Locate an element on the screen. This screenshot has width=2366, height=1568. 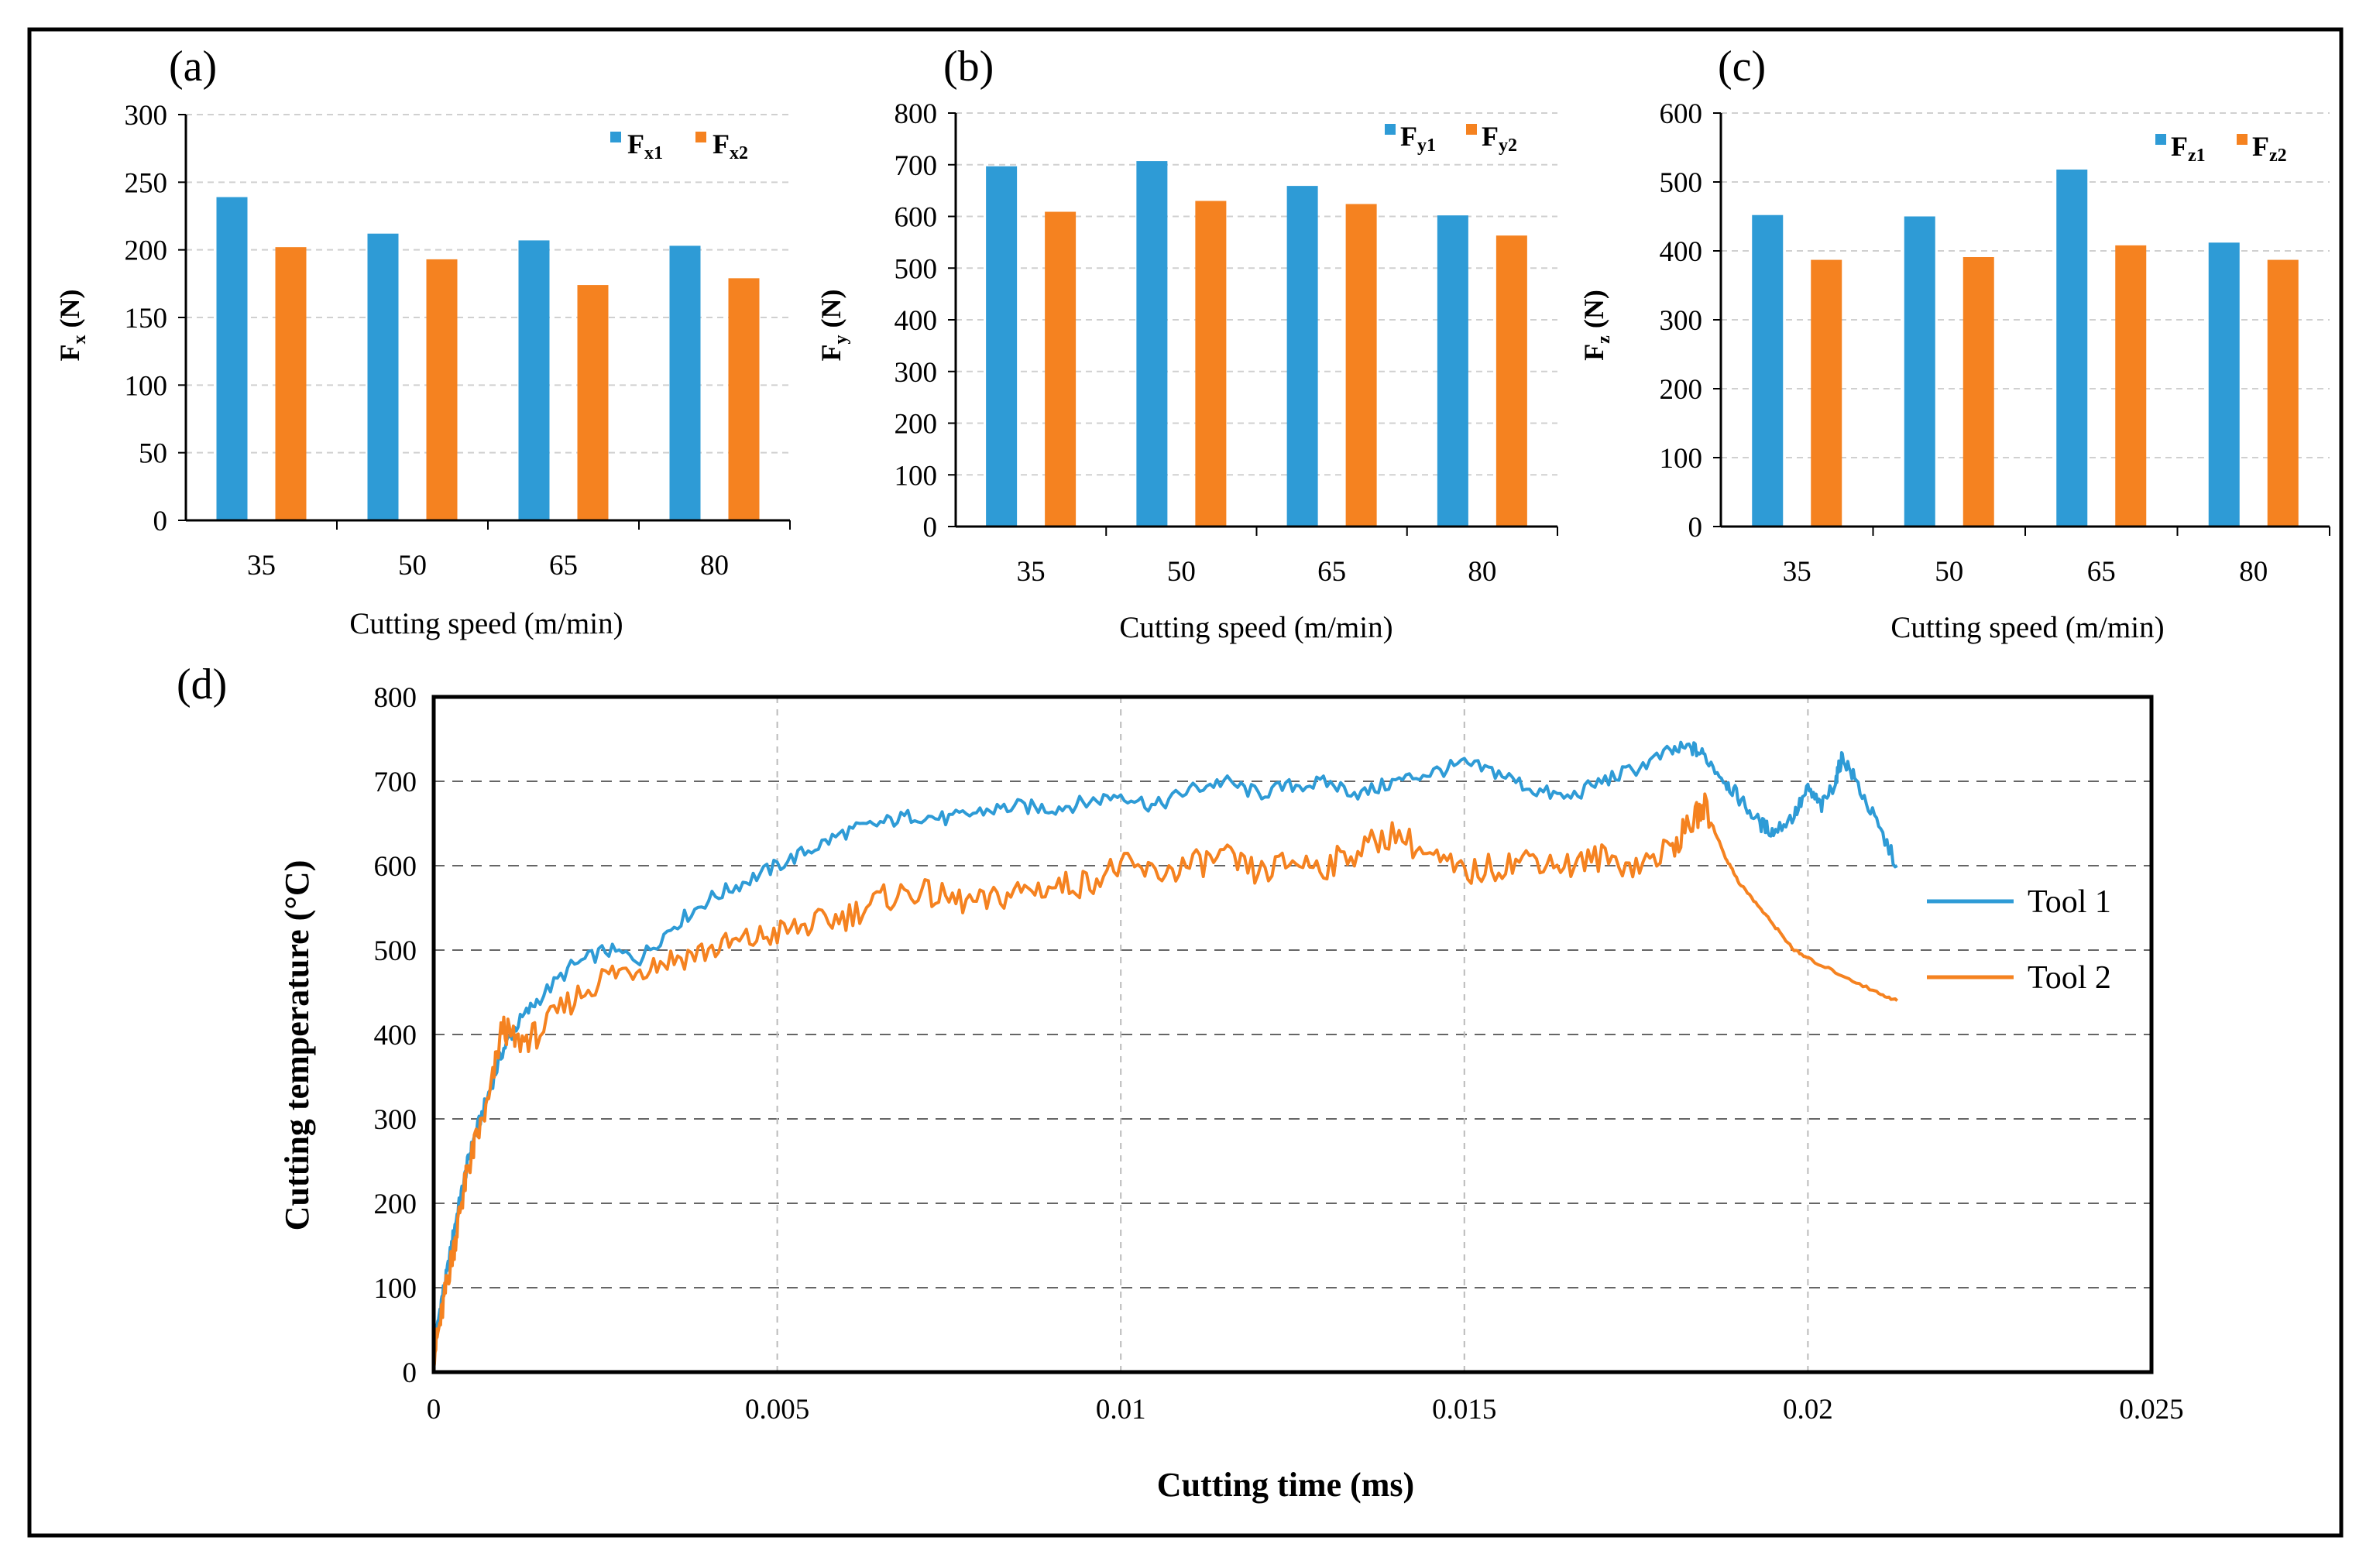
ytick-label-a-100: 100 is located at coordinates (146, 386).